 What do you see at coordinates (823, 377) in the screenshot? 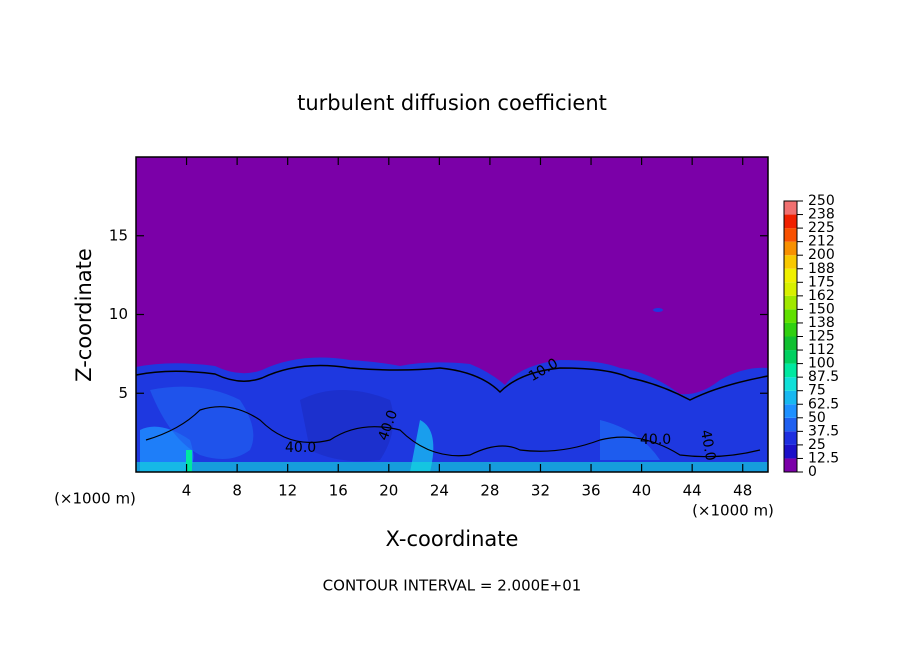
I see `colorbar-label: 87.5` at bounding box center [823, 377].